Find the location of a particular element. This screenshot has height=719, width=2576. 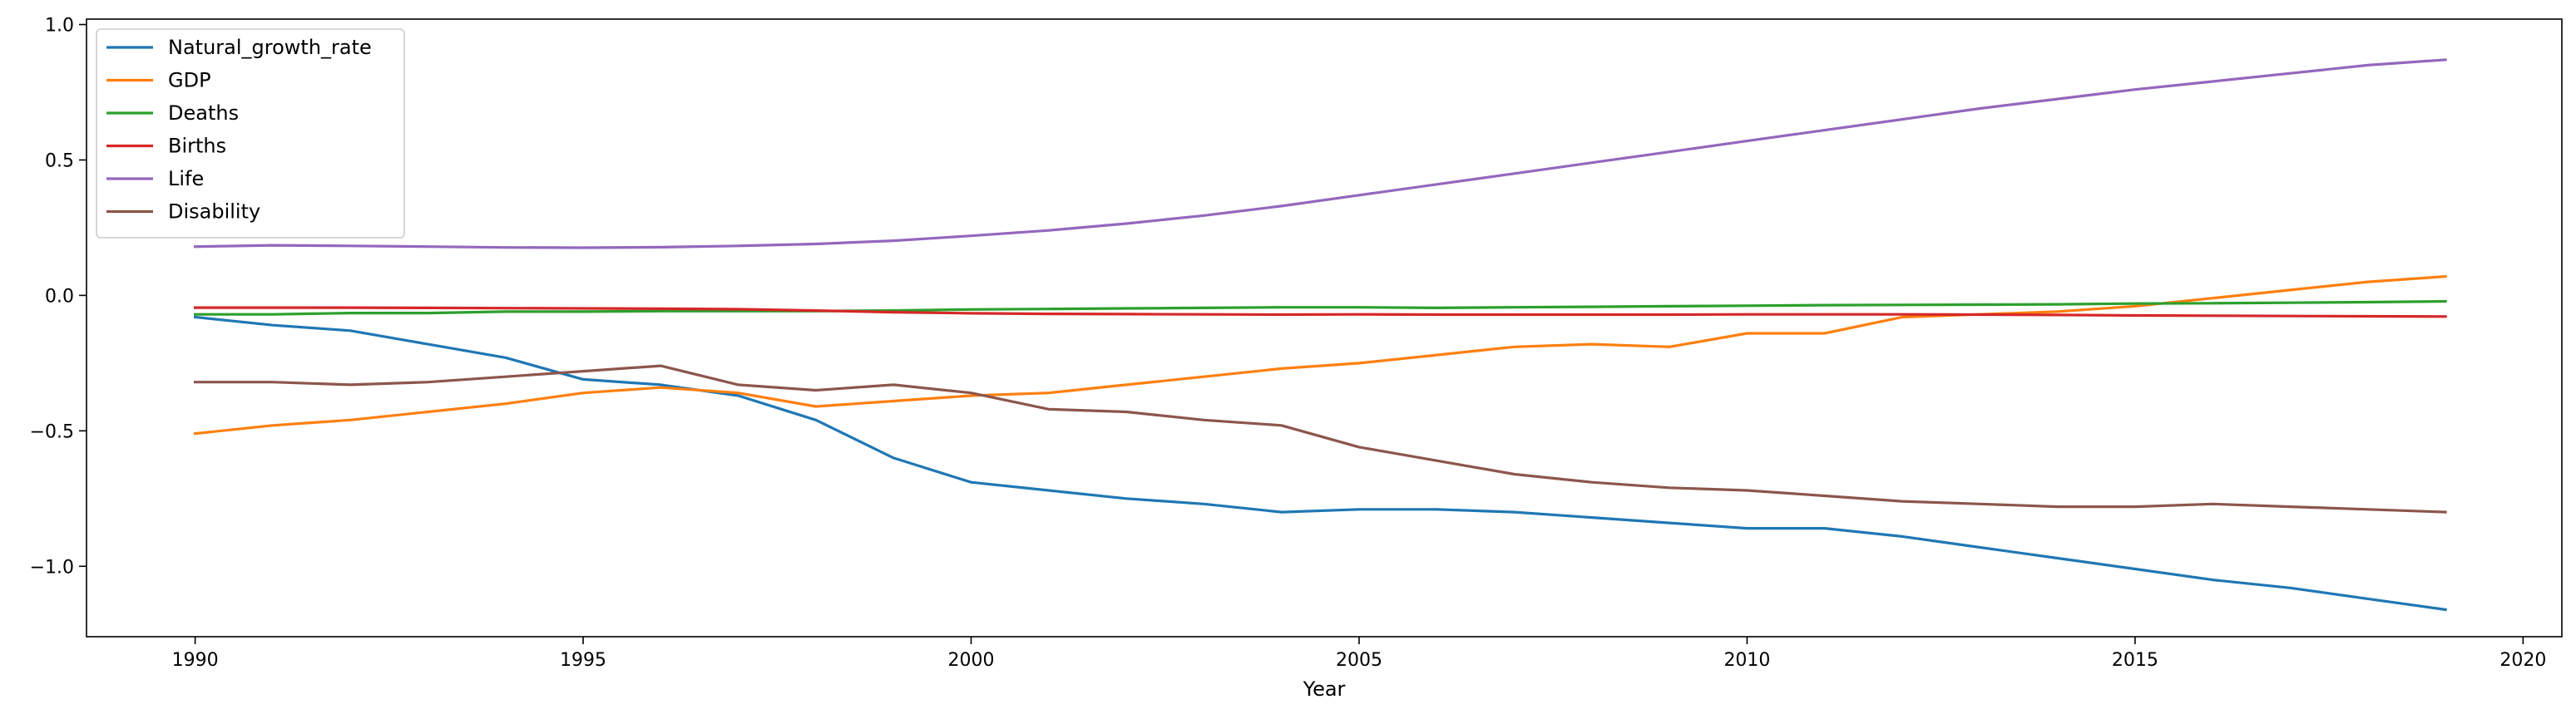

x-axis-label: Year is located at coordinates (1324, 689).